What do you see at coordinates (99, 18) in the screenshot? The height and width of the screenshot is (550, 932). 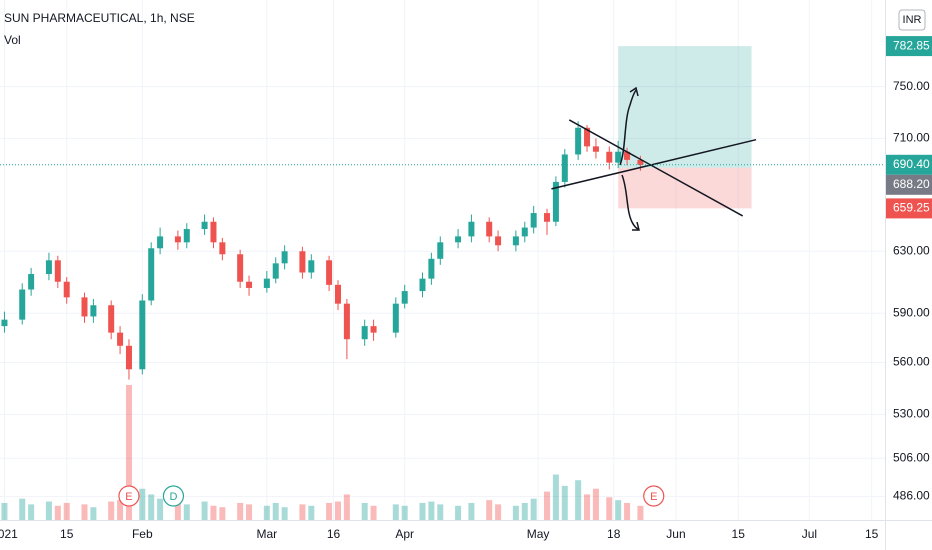 I see `chart-title: SUN PHARMACEUTICAL, 1h, NSE` at bounding box center [99, 18].